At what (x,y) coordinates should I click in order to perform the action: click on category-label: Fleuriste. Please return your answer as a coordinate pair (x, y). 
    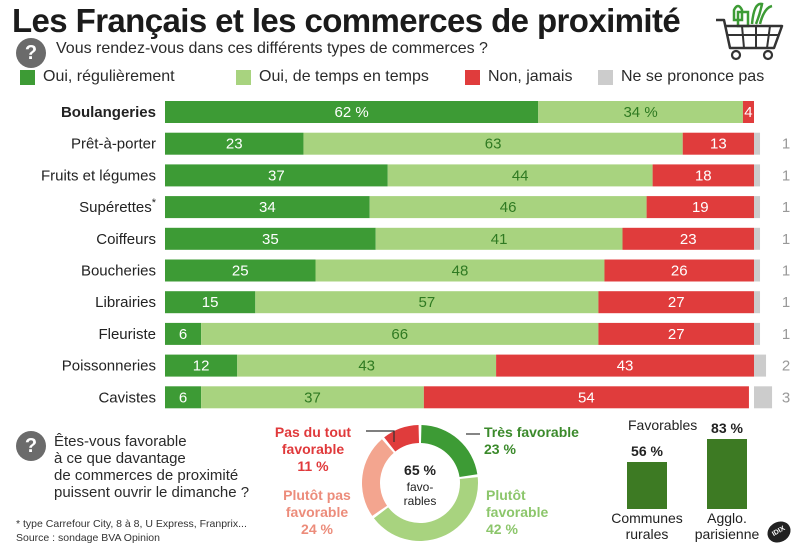
    Looking at the image, I should click on (127, 334).